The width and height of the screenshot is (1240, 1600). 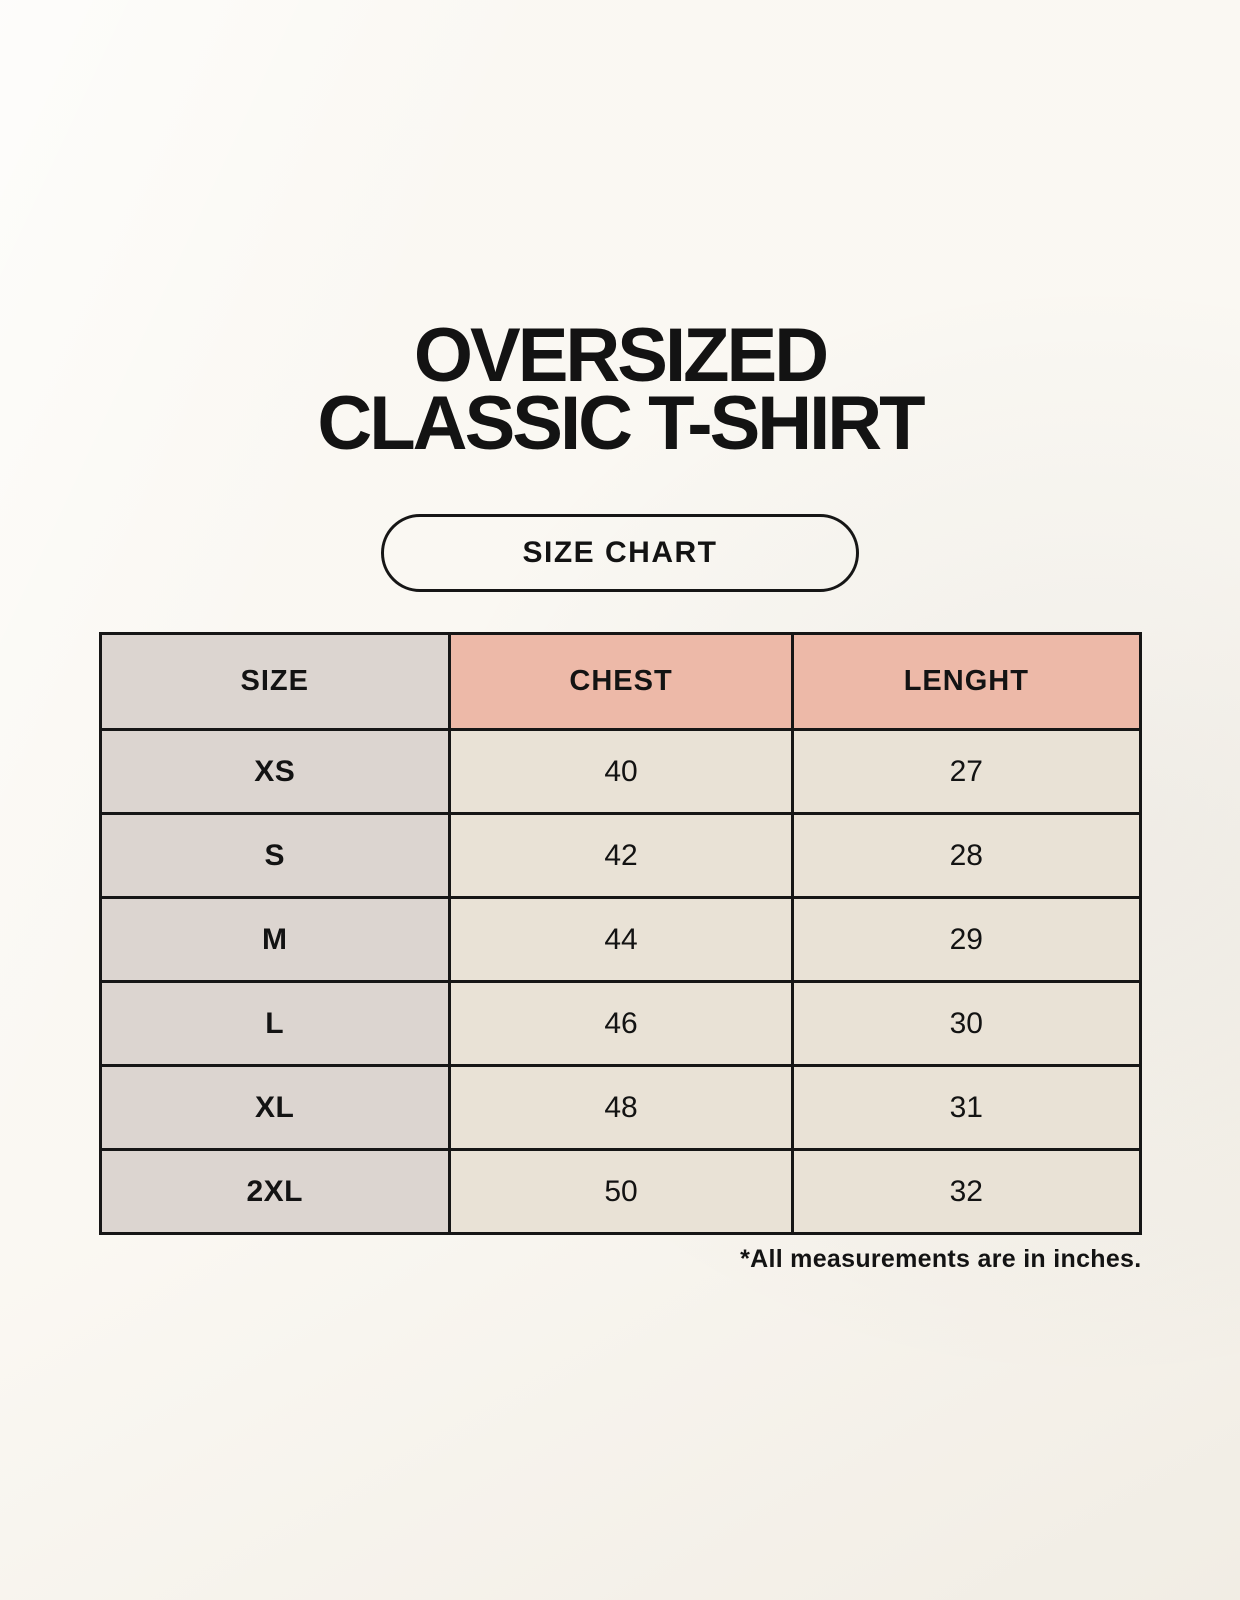 I want to click on chest-value: 46, so click(x=621, y=1023).